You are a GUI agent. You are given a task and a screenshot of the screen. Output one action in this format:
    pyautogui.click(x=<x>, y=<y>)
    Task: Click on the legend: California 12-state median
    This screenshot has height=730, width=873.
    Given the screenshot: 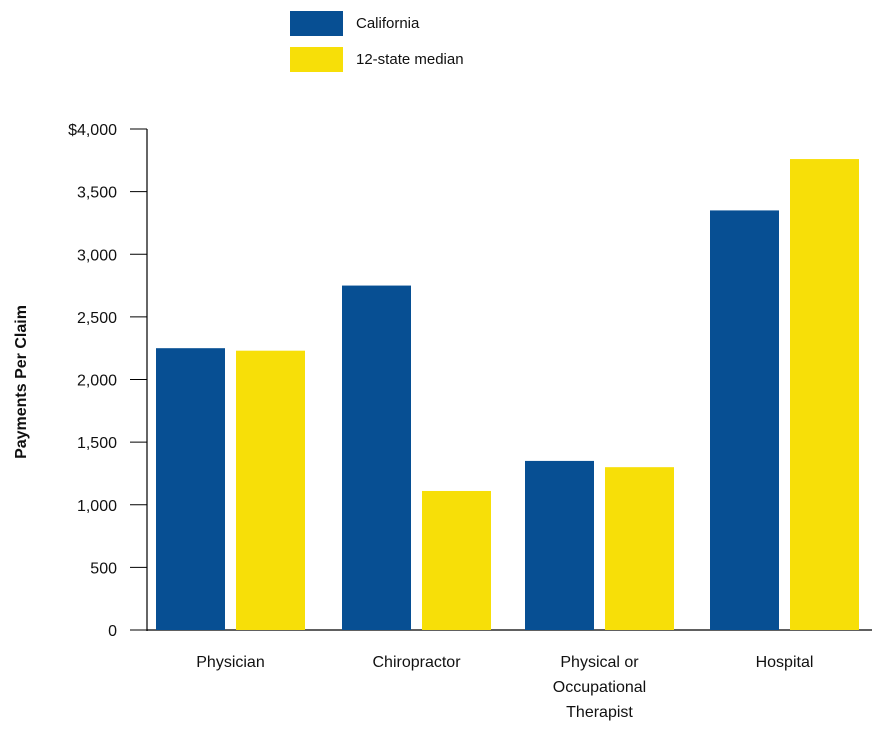 What is the action you would take?
    pyautogui.click(x=377, y=46)
    